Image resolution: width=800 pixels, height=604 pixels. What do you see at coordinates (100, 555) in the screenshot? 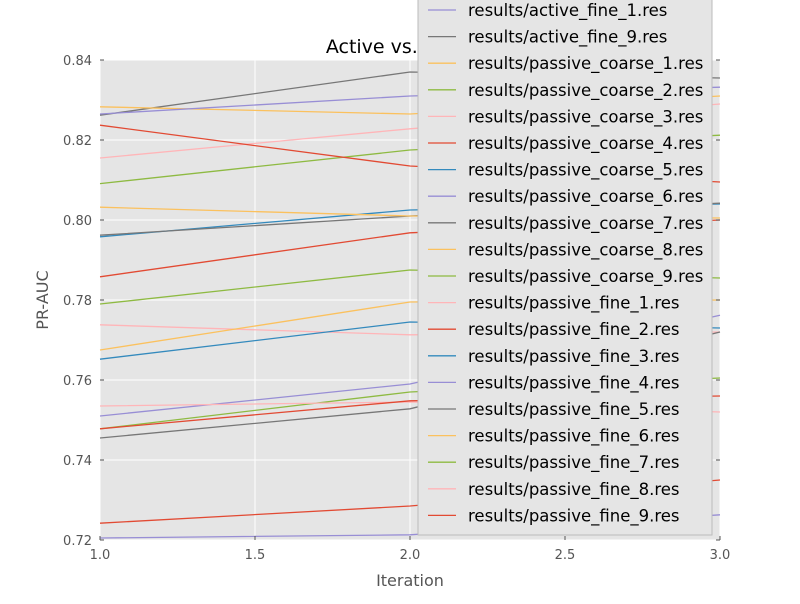
I see `x-tick-label: 1.0` at bounding box center [100, 555].